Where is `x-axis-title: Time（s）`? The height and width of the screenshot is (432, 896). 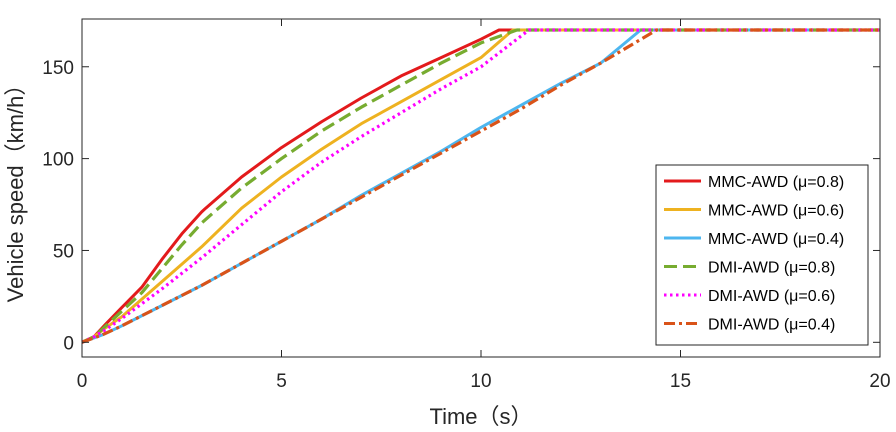 x-axis-title: Time（s） is located at coordinates (480, 416).